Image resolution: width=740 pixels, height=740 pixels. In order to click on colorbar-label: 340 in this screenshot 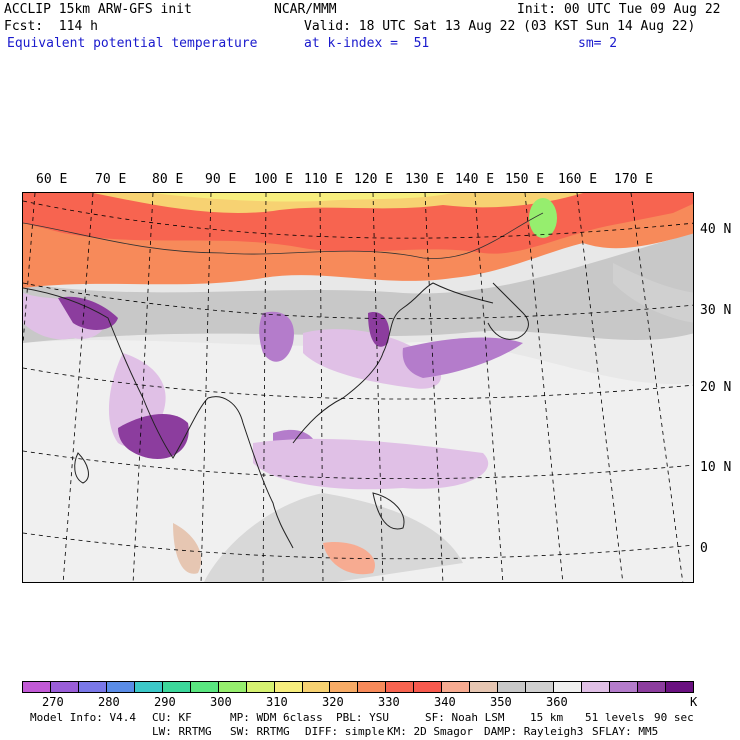, I will do `click(445, 702)`.